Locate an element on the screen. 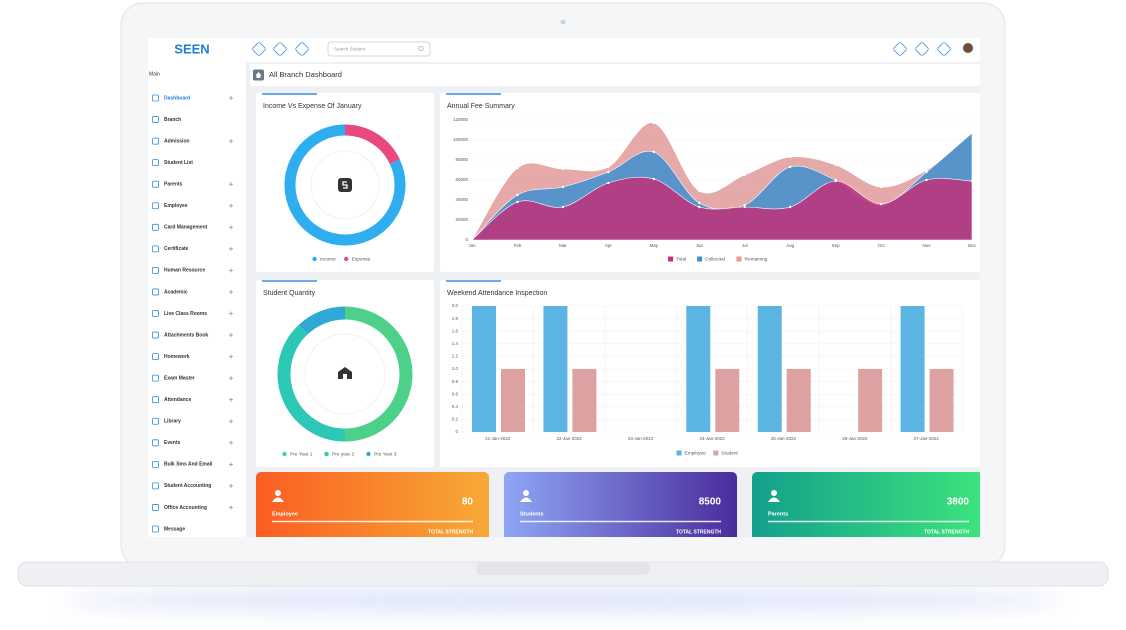 Image resolution: width=1126 pixels, height=630 pixels. card-label: Students is located at coordinates (532, 514).